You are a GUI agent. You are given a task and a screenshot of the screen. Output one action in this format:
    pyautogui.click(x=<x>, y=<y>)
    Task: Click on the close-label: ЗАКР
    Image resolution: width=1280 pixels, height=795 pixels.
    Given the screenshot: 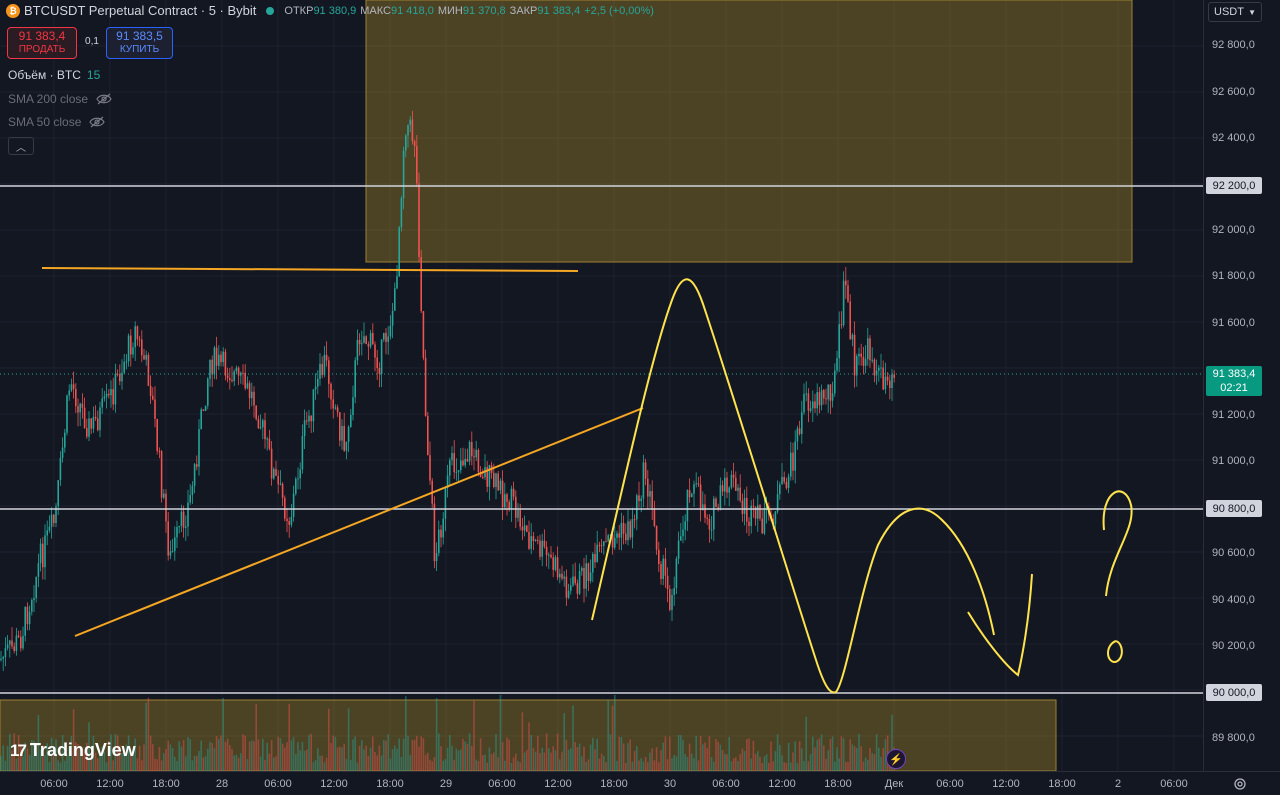 What is the action you would take?
    pyautogui.click(x=523, y=10)
    